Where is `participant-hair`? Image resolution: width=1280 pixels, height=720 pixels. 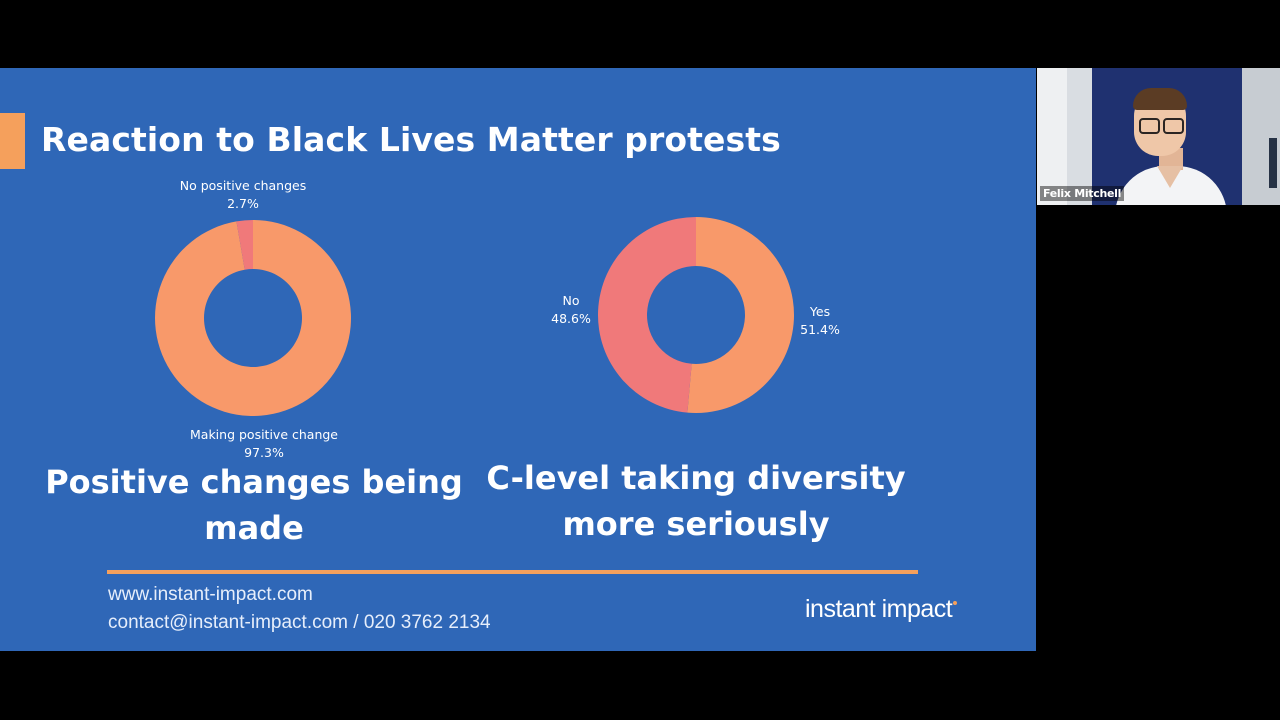 participant-hair is located at coordinates (1160, 99).